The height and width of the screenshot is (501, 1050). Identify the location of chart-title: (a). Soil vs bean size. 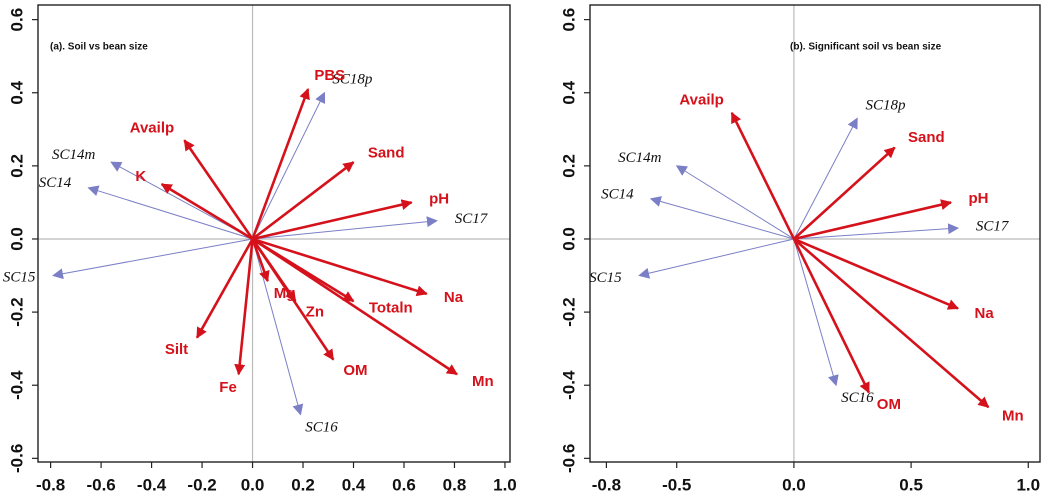
(99, 47).